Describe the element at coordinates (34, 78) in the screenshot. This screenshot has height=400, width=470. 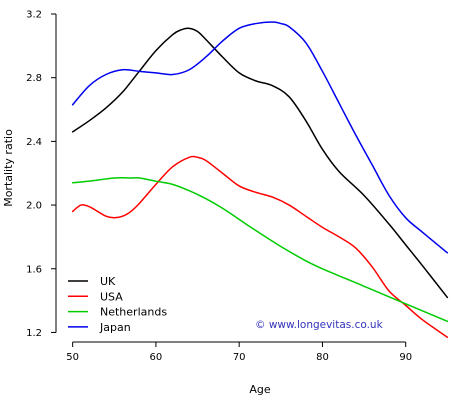
I see `y-tick-label: 2.8` at that location.